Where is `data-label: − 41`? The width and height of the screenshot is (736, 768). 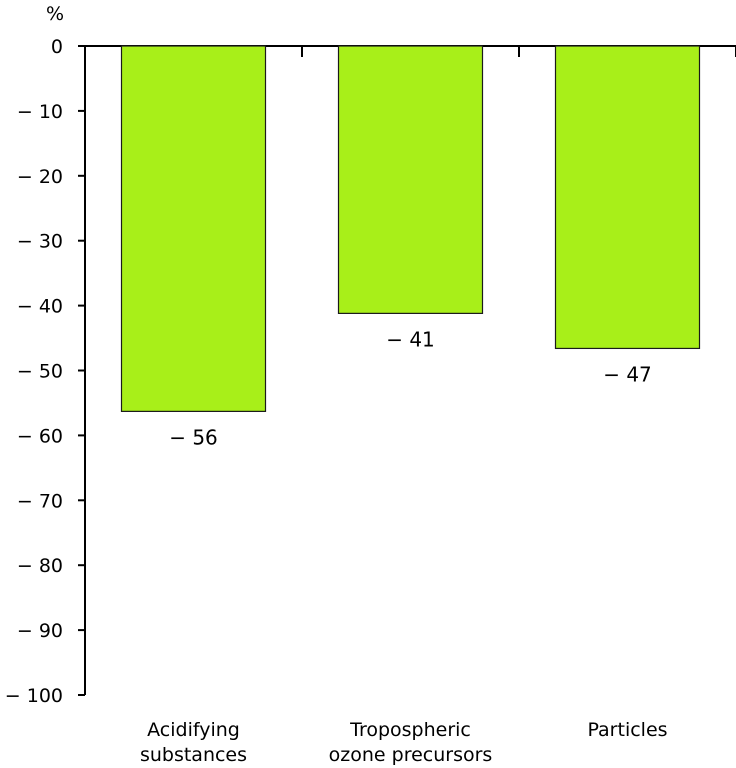 data-label: − 41 is located at coordinates (410, 339).